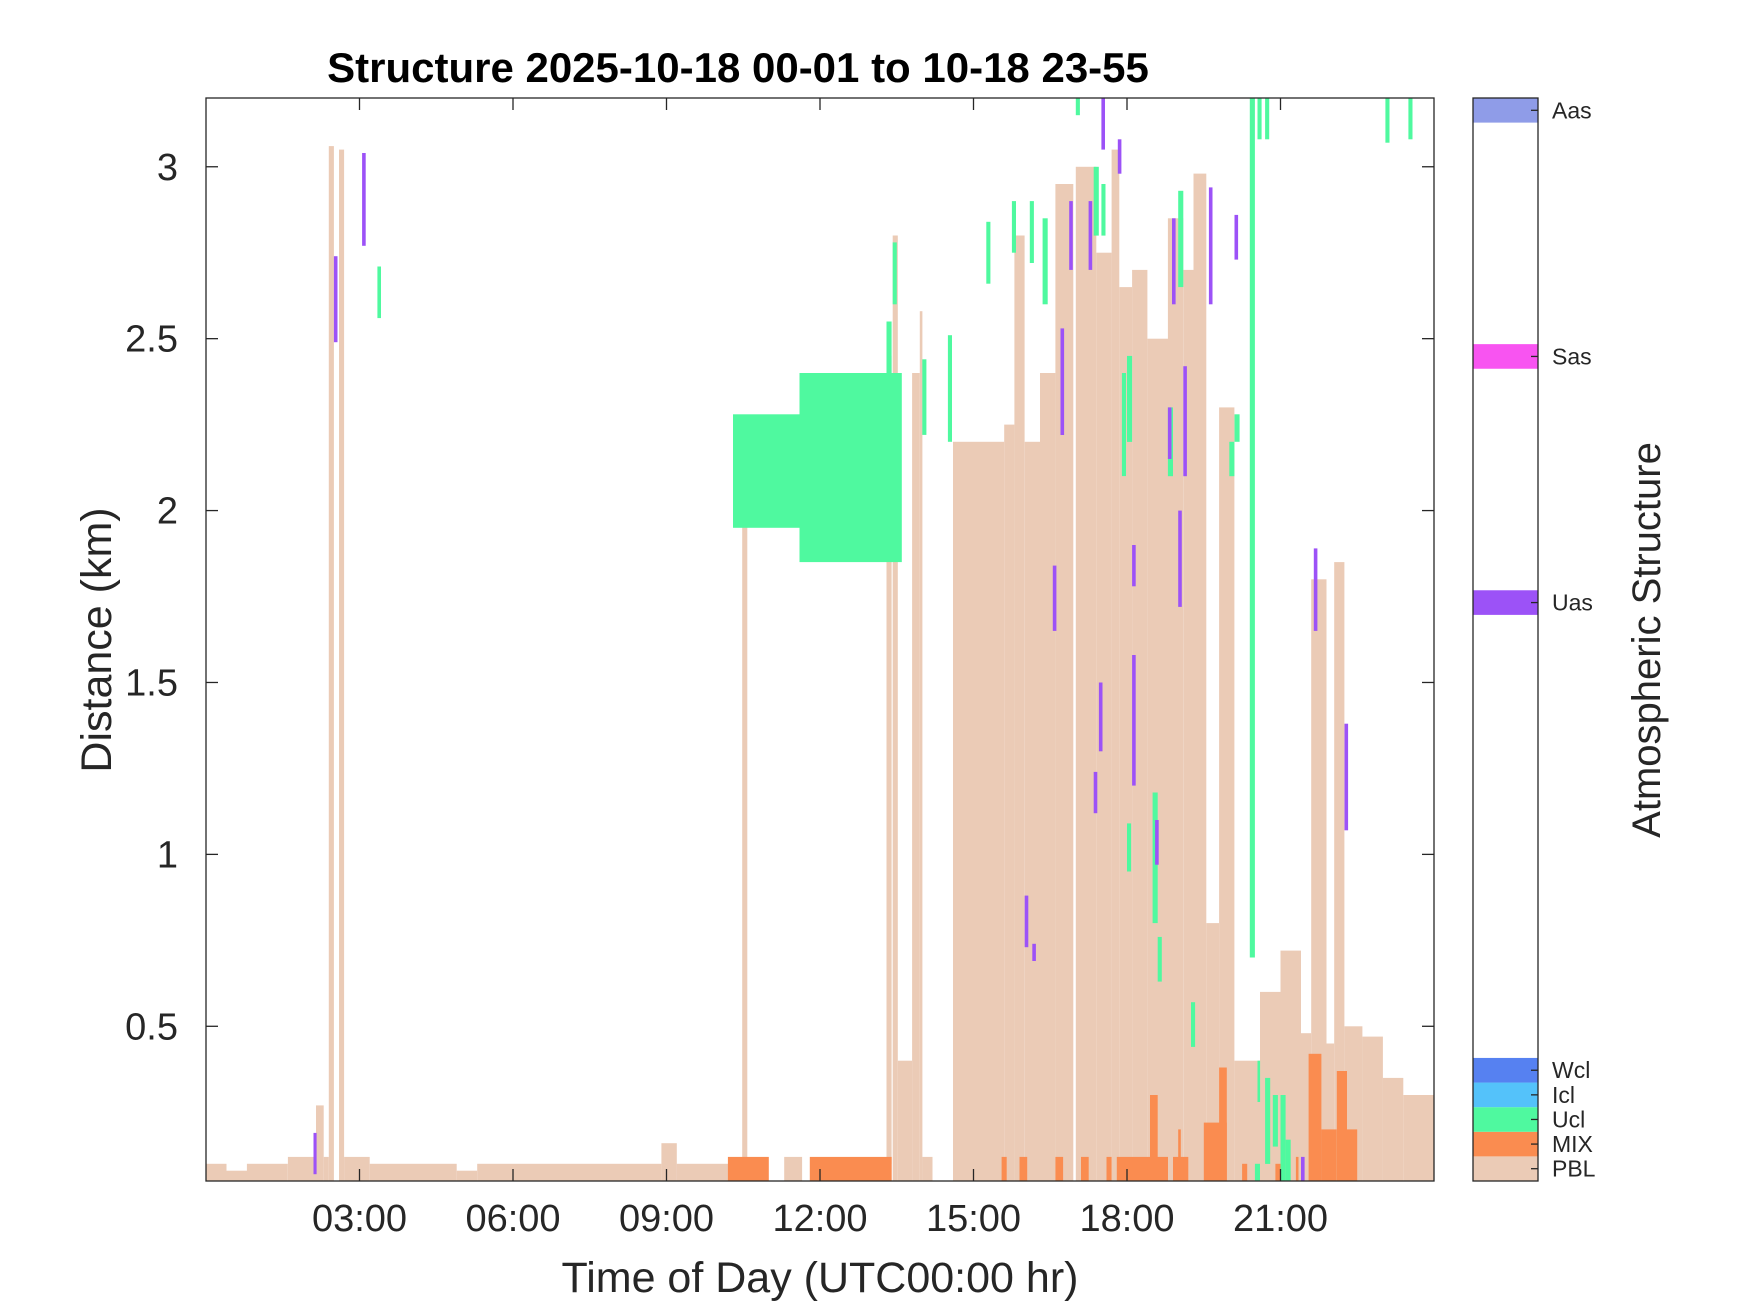 Image resolution: width=1750 pixels, height=1313 pixels. Describe the element at coordinates (1572, 1144) in the screenshot. I see `colorbar-label-mix: MIX` at that location.